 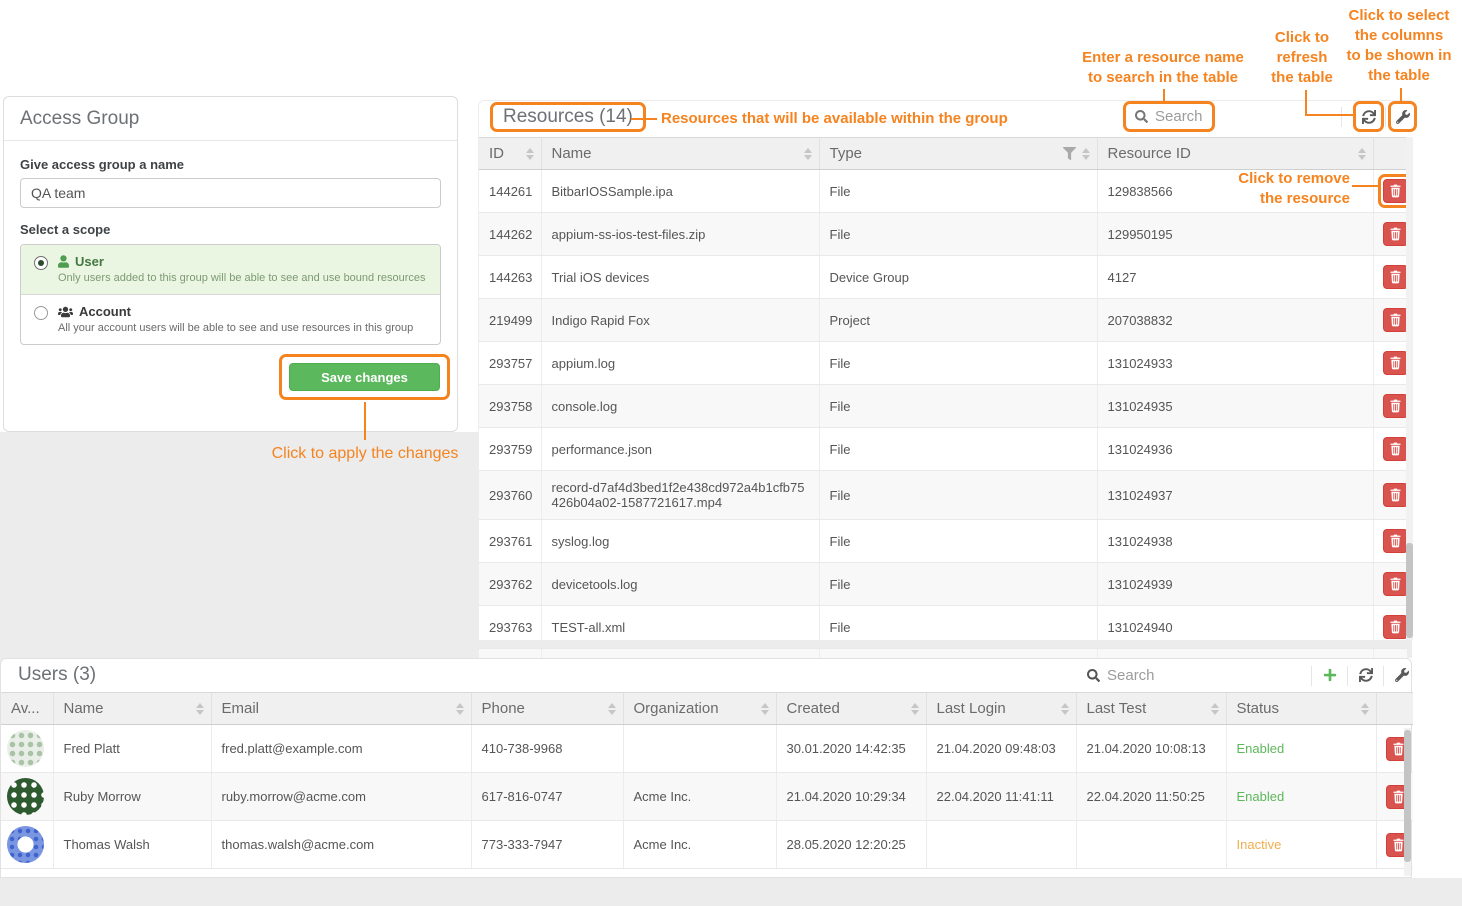 I want to click on resources-search-input, so click(x=1181, y=116).